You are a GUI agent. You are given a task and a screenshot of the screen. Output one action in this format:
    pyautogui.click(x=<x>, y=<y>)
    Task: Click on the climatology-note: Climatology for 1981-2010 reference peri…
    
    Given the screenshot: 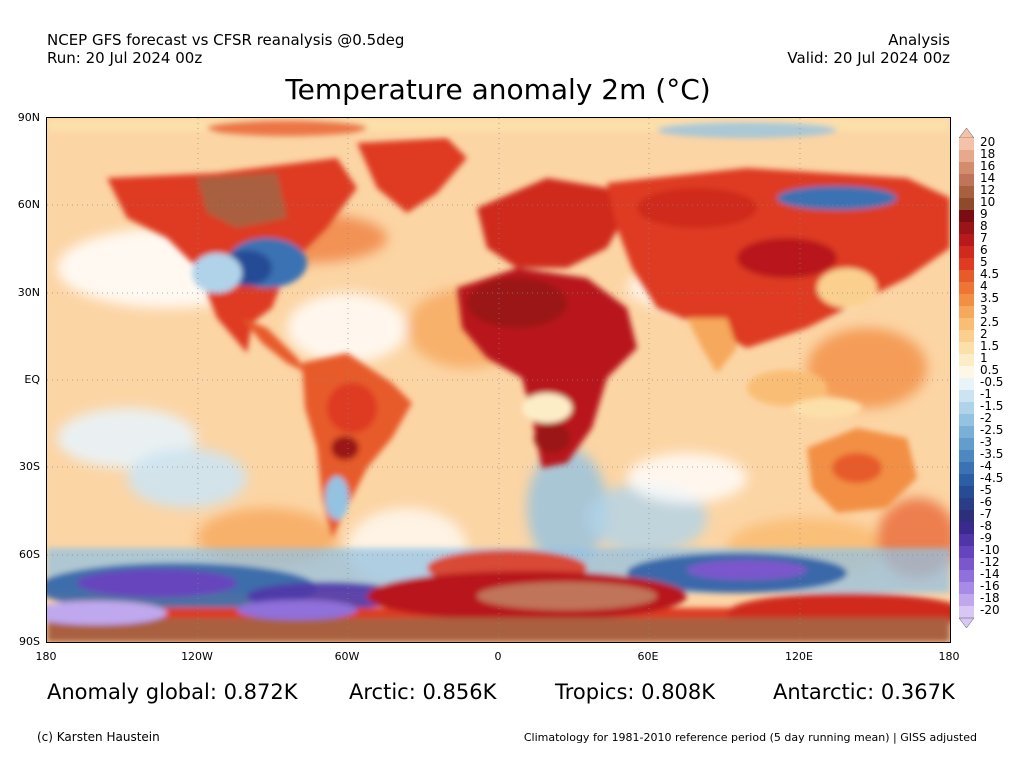 What is the action you would take?
    pyautogui.click(x=750, y=737)
    